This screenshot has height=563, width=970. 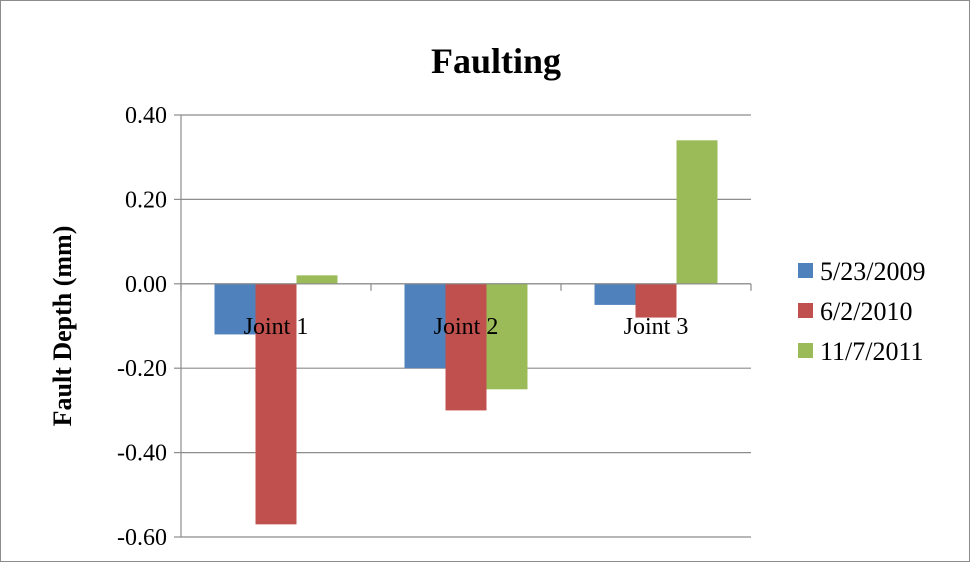 What do you see at coordinates (142, 369) in the screenshot?
I see `y-tick-label-3: -0.20` at bounding box center [142, 369].